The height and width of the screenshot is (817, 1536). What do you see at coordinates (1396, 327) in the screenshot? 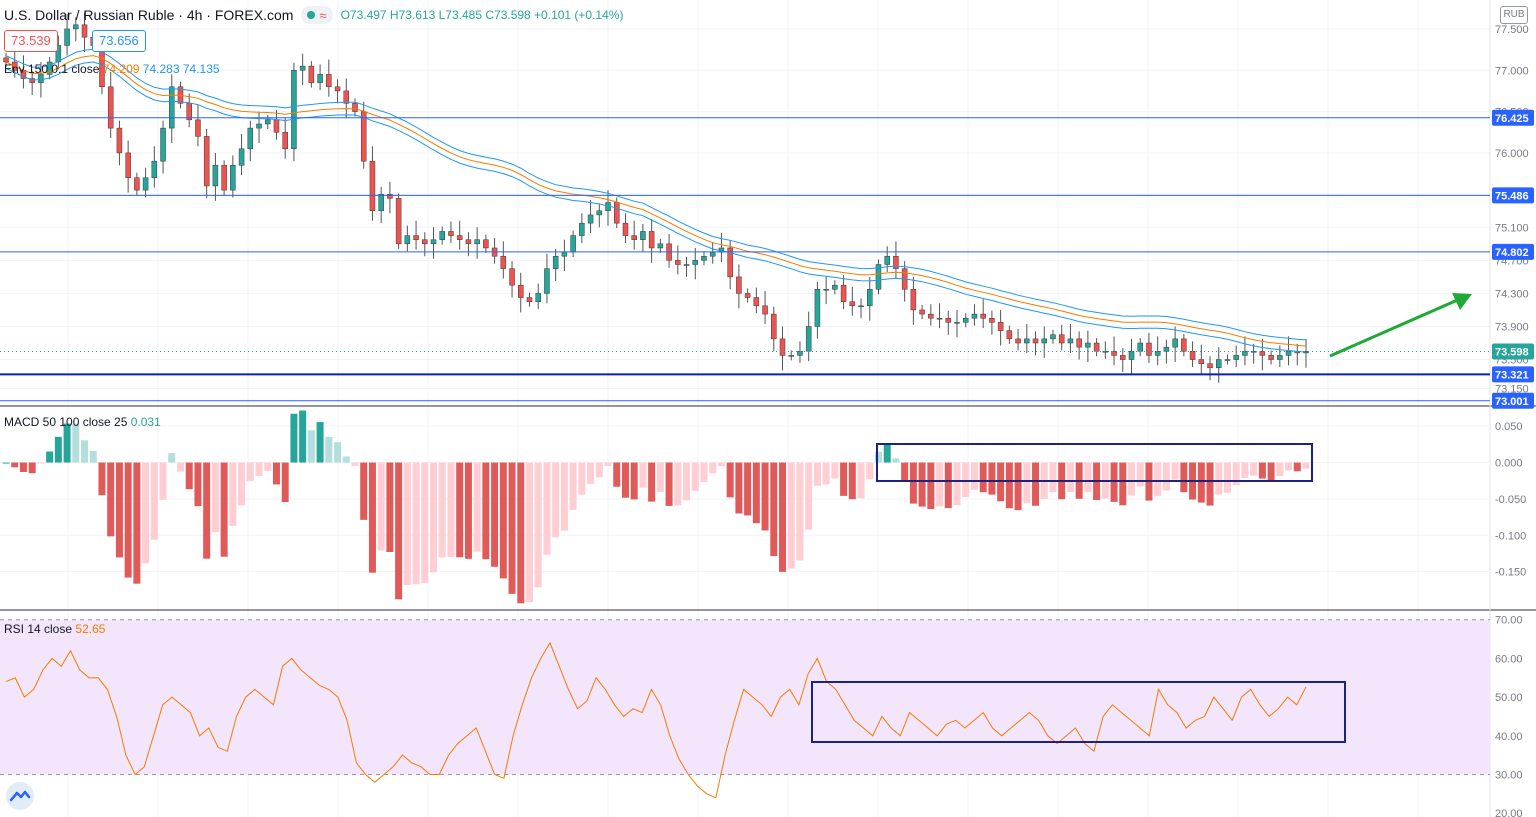
I see `trend-arrow-line` at bounding box center [1396, 327].